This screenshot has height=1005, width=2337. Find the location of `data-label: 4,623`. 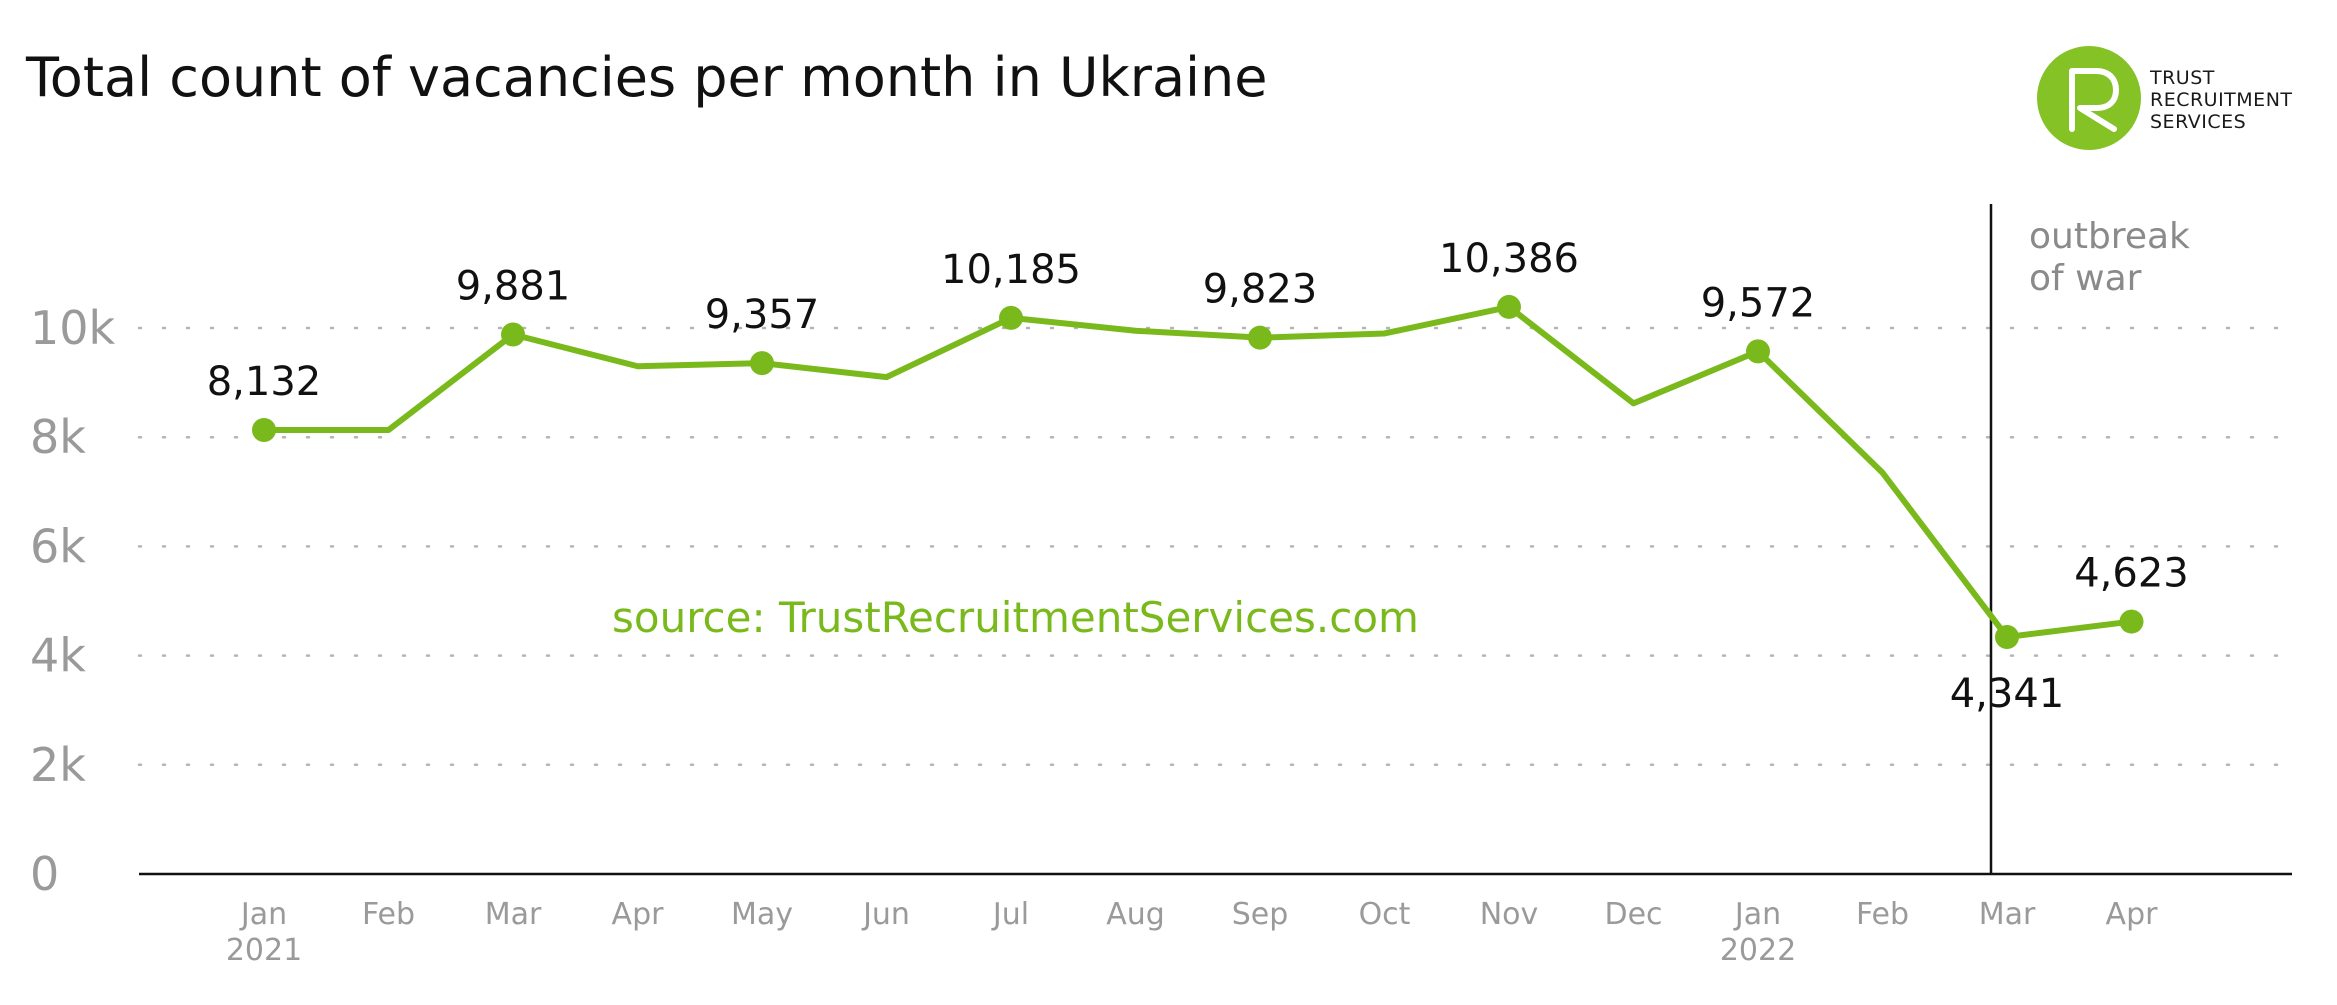

data-label: 4,623 is located at coordinates (2131, 574).